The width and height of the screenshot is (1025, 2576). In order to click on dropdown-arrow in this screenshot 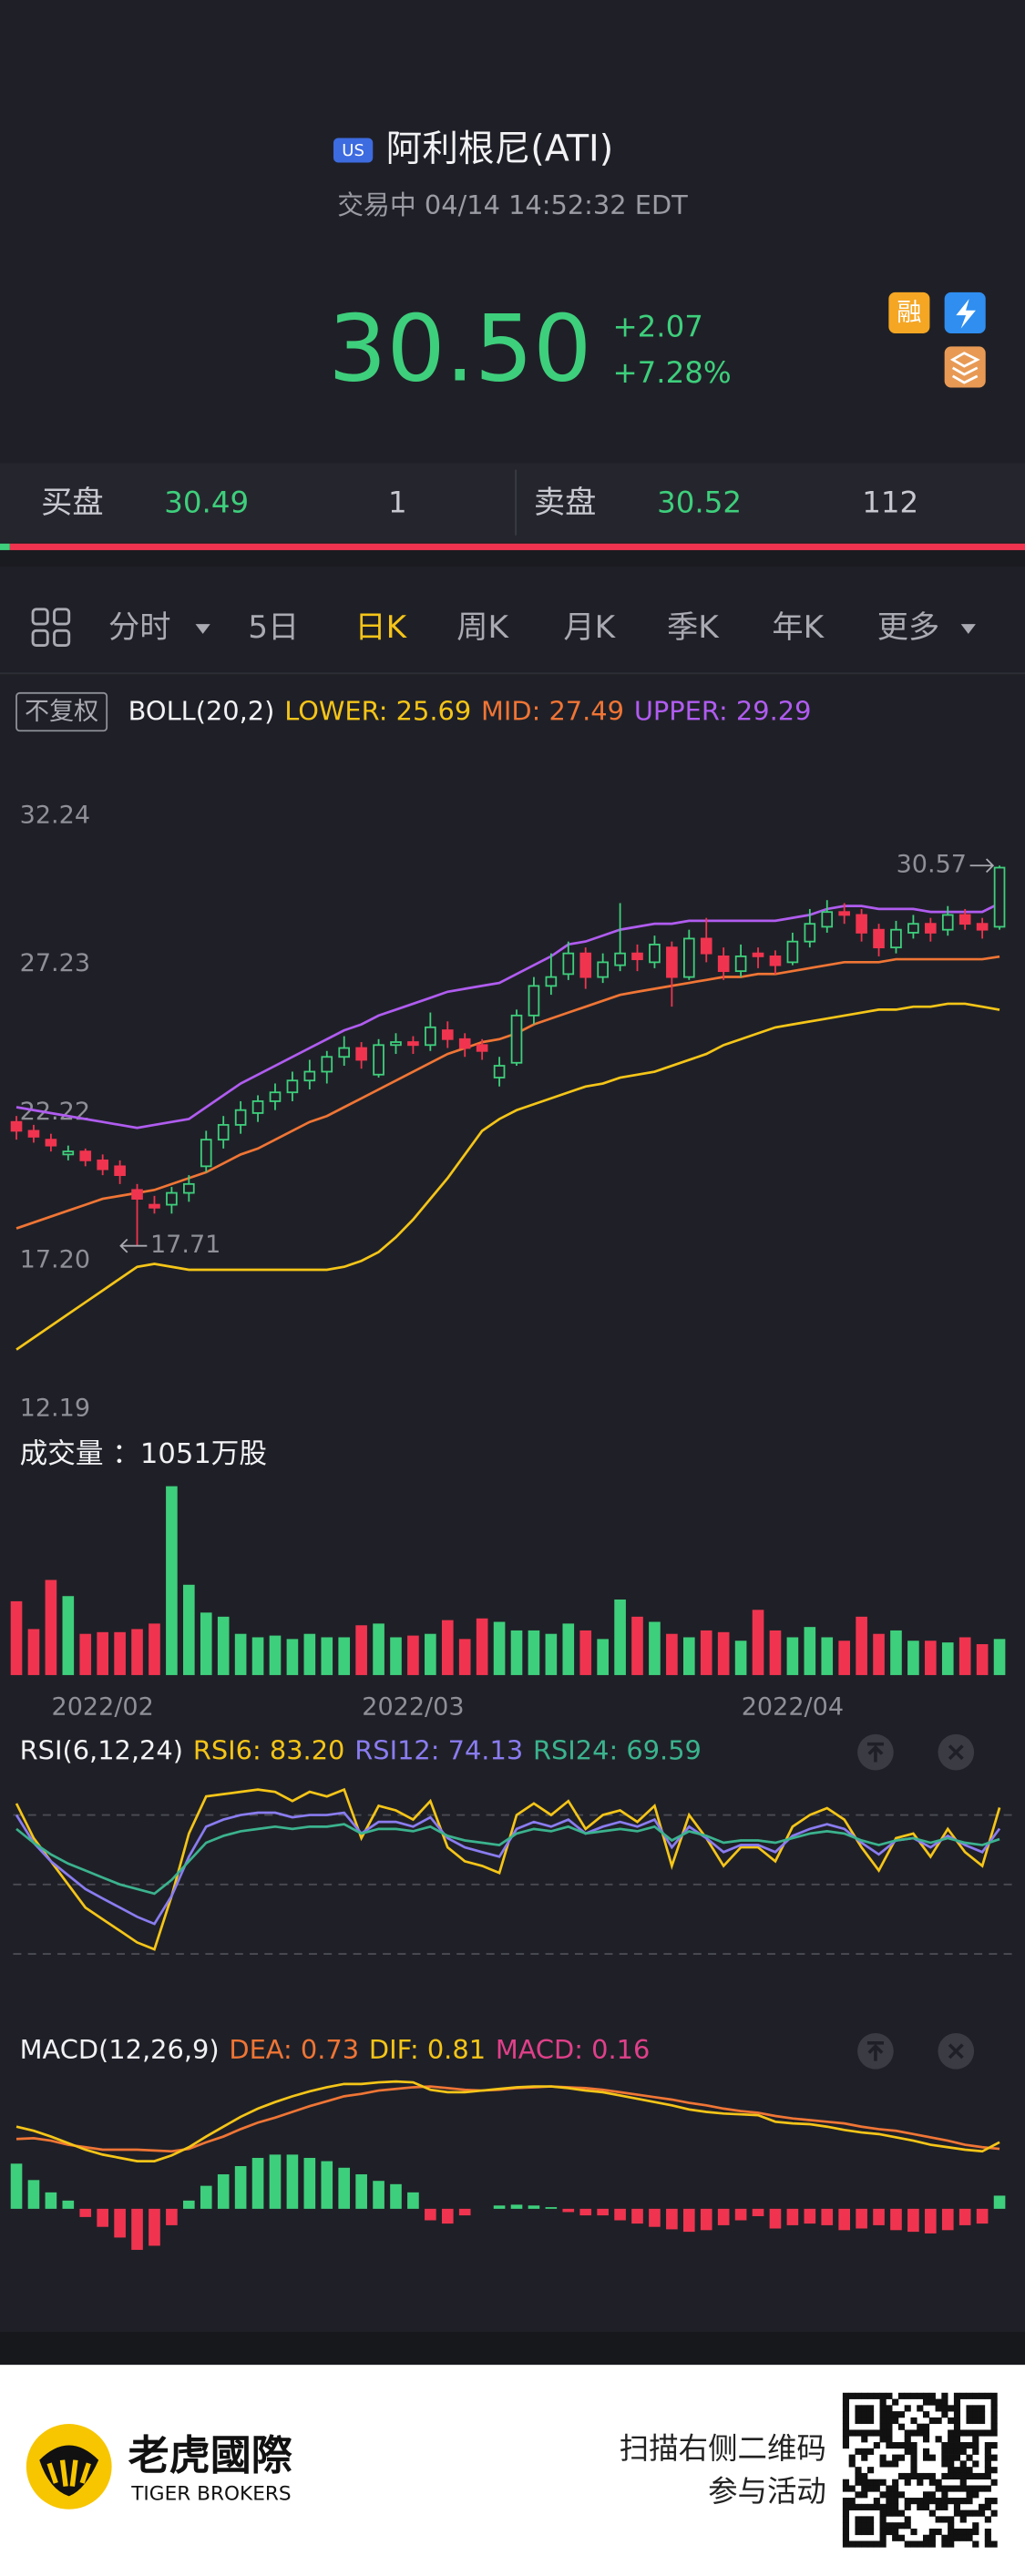, I will do `click(203, 629)`.